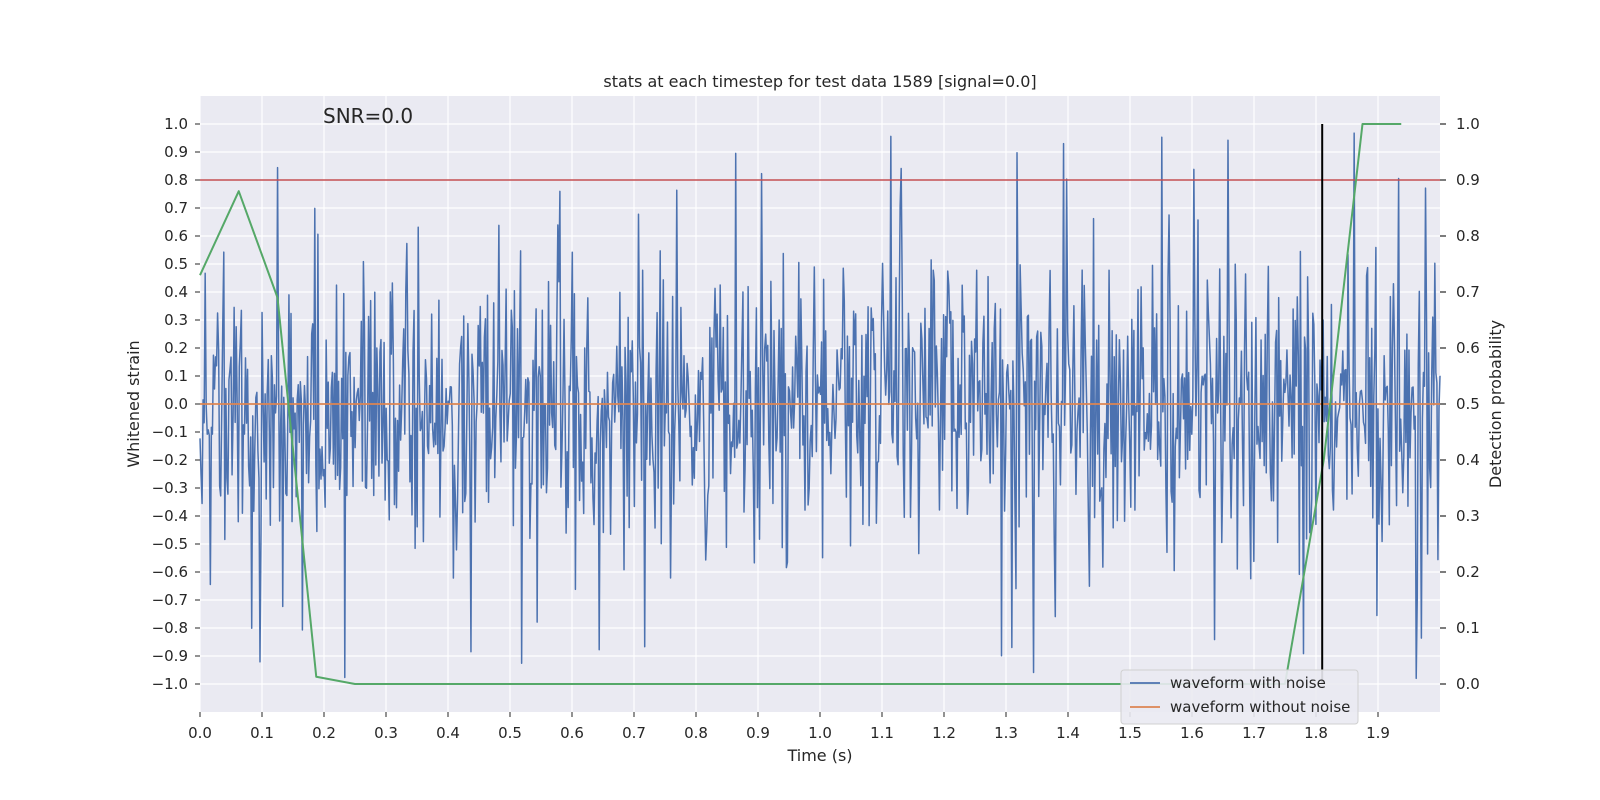 The image size is (1600, 800). Describe the element at coordinates (1468, 292) in the screenshot. I see `y-right-tick-label: 0.7` at that location.